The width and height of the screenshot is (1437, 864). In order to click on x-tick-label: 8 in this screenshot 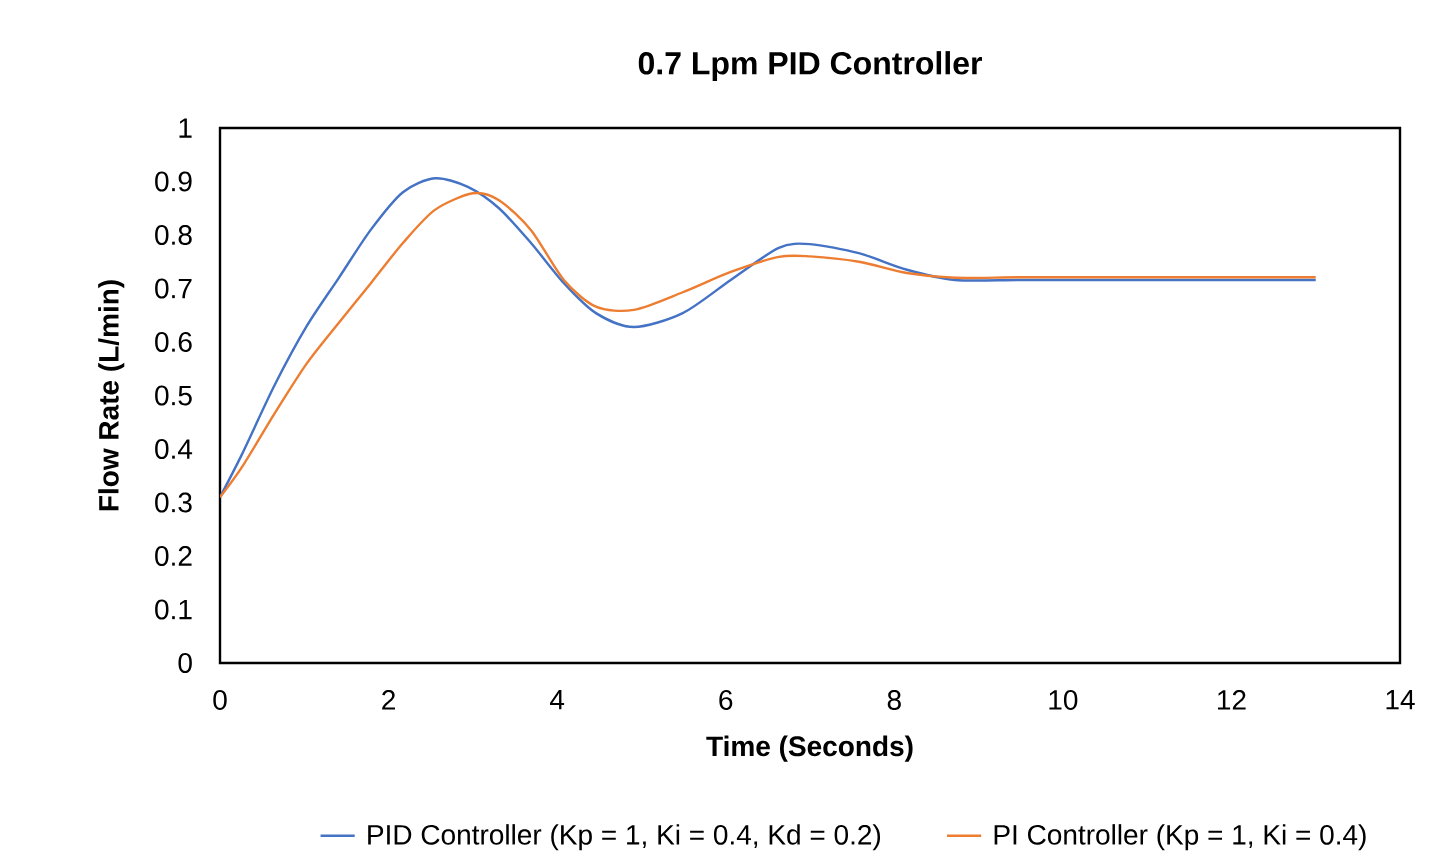, I will do `click(894, 700)`.